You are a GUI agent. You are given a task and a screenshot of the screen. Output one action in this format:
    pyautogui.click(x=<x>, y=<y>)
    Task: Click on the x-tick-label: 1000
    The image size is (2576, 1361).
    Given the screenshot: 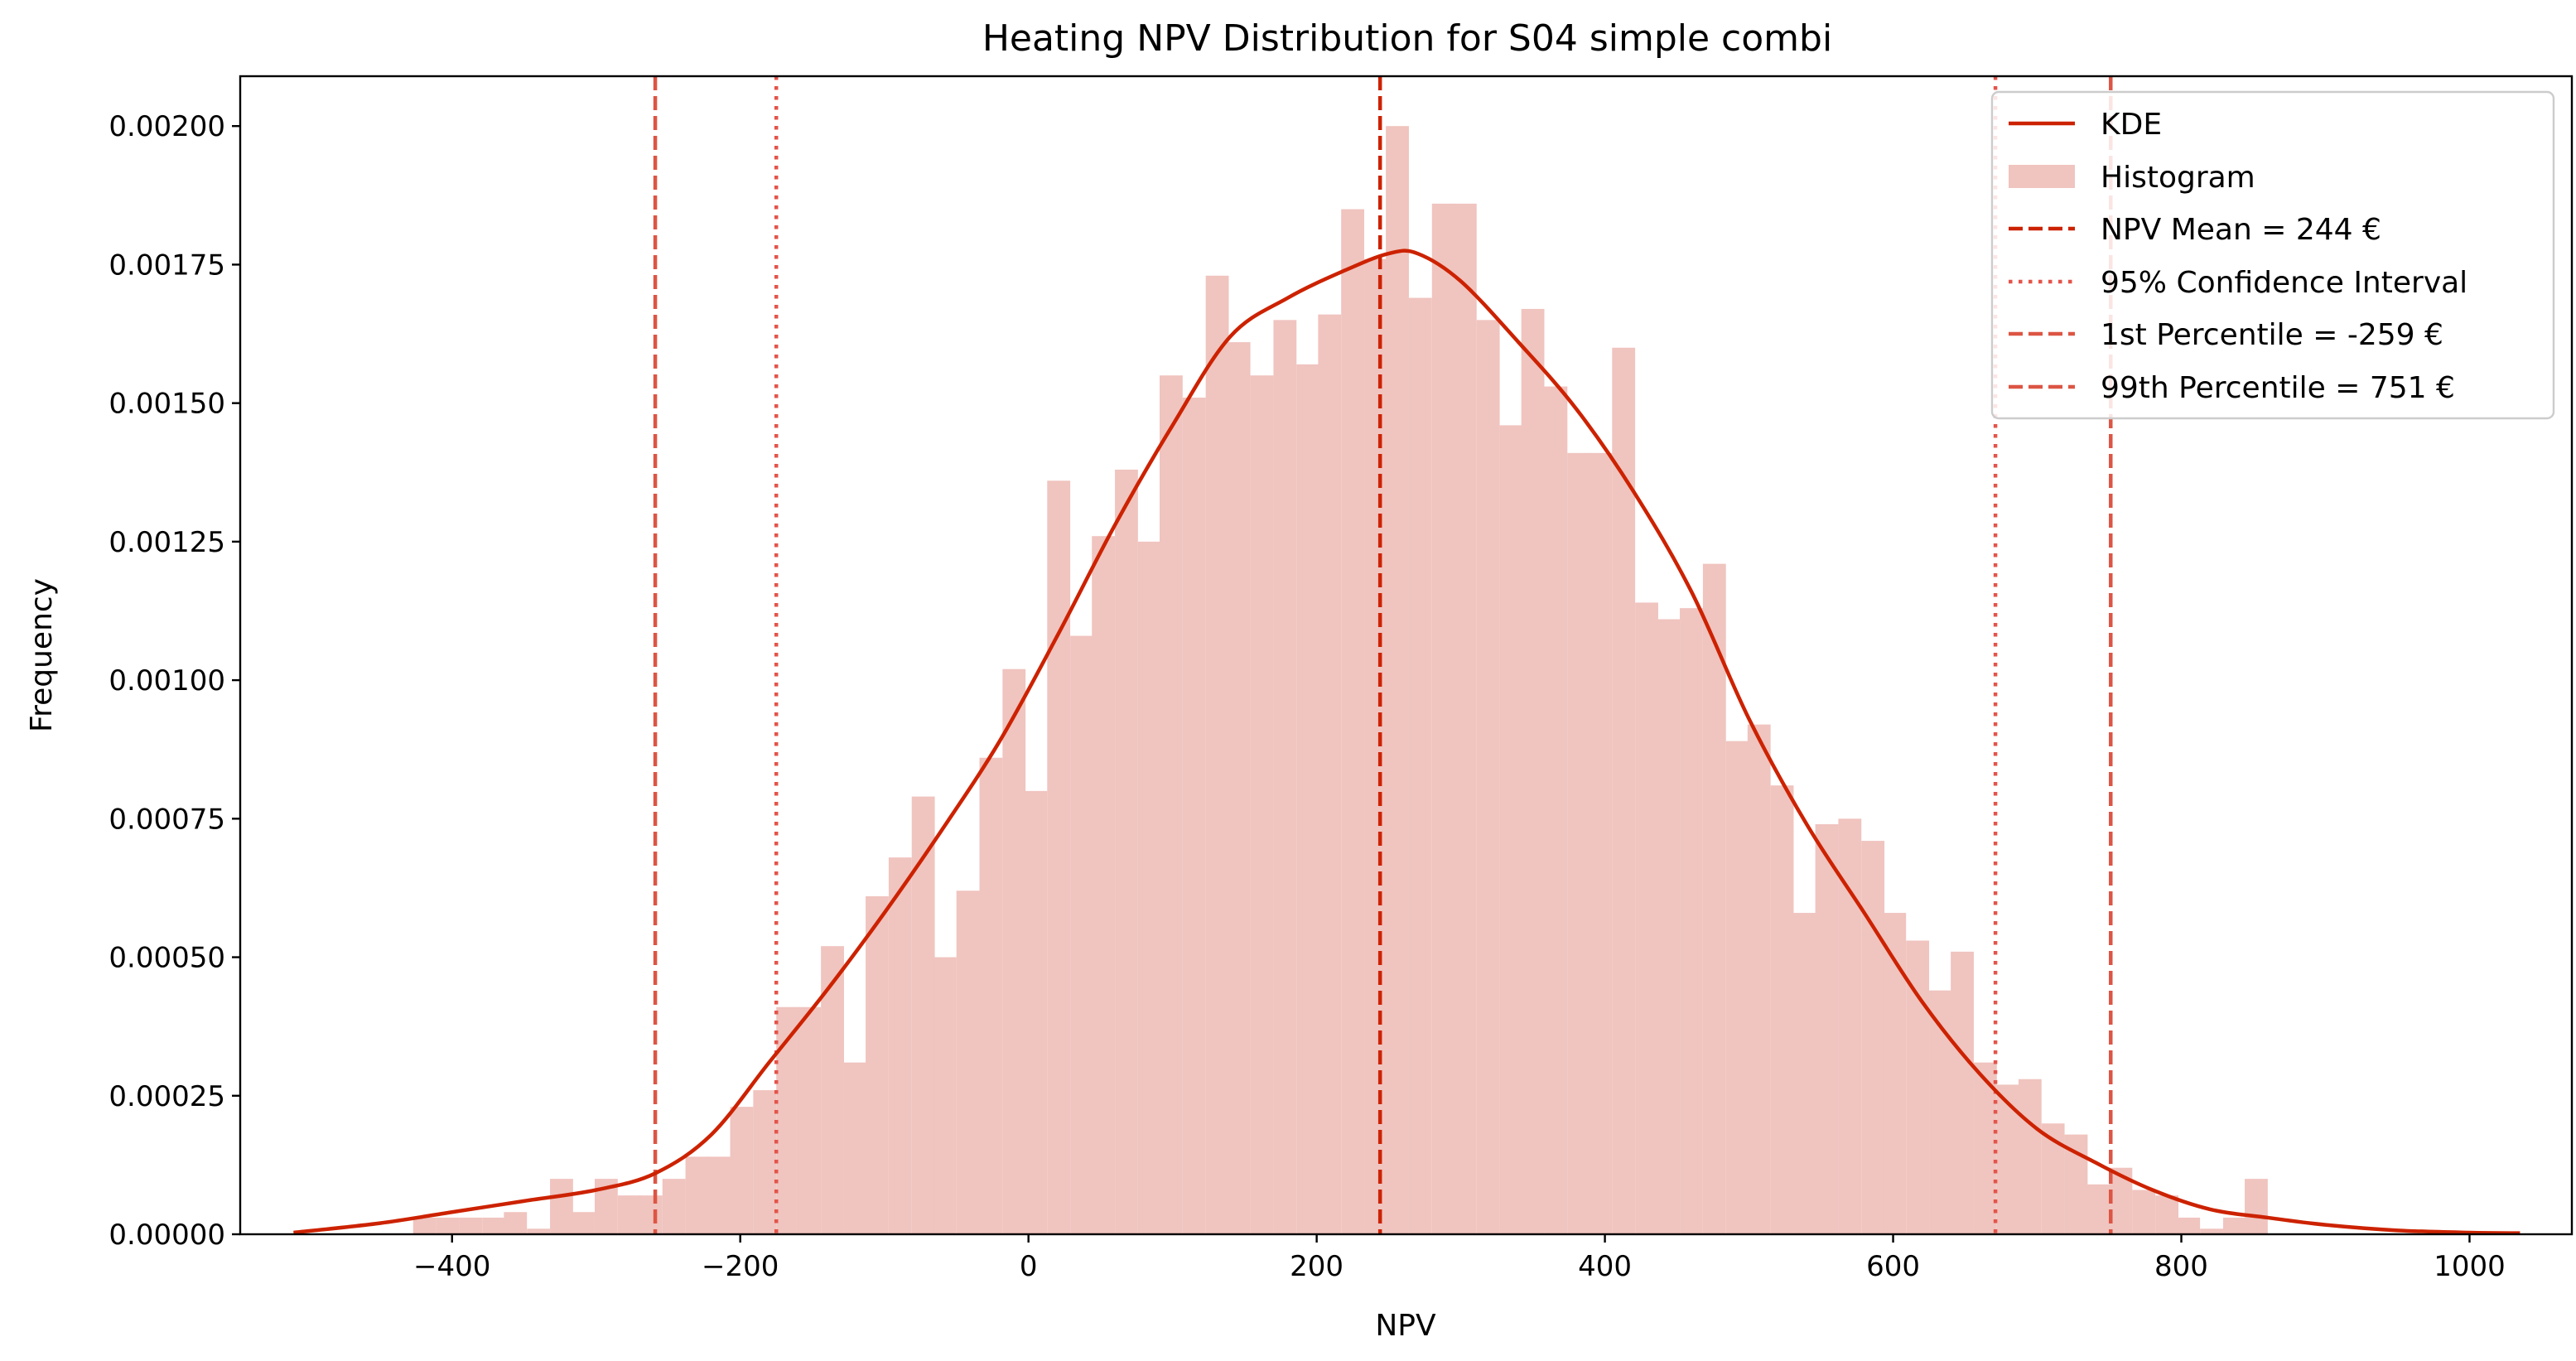 What is the action you would take?
    pyautogui.click(x=2470, y=1267)
    